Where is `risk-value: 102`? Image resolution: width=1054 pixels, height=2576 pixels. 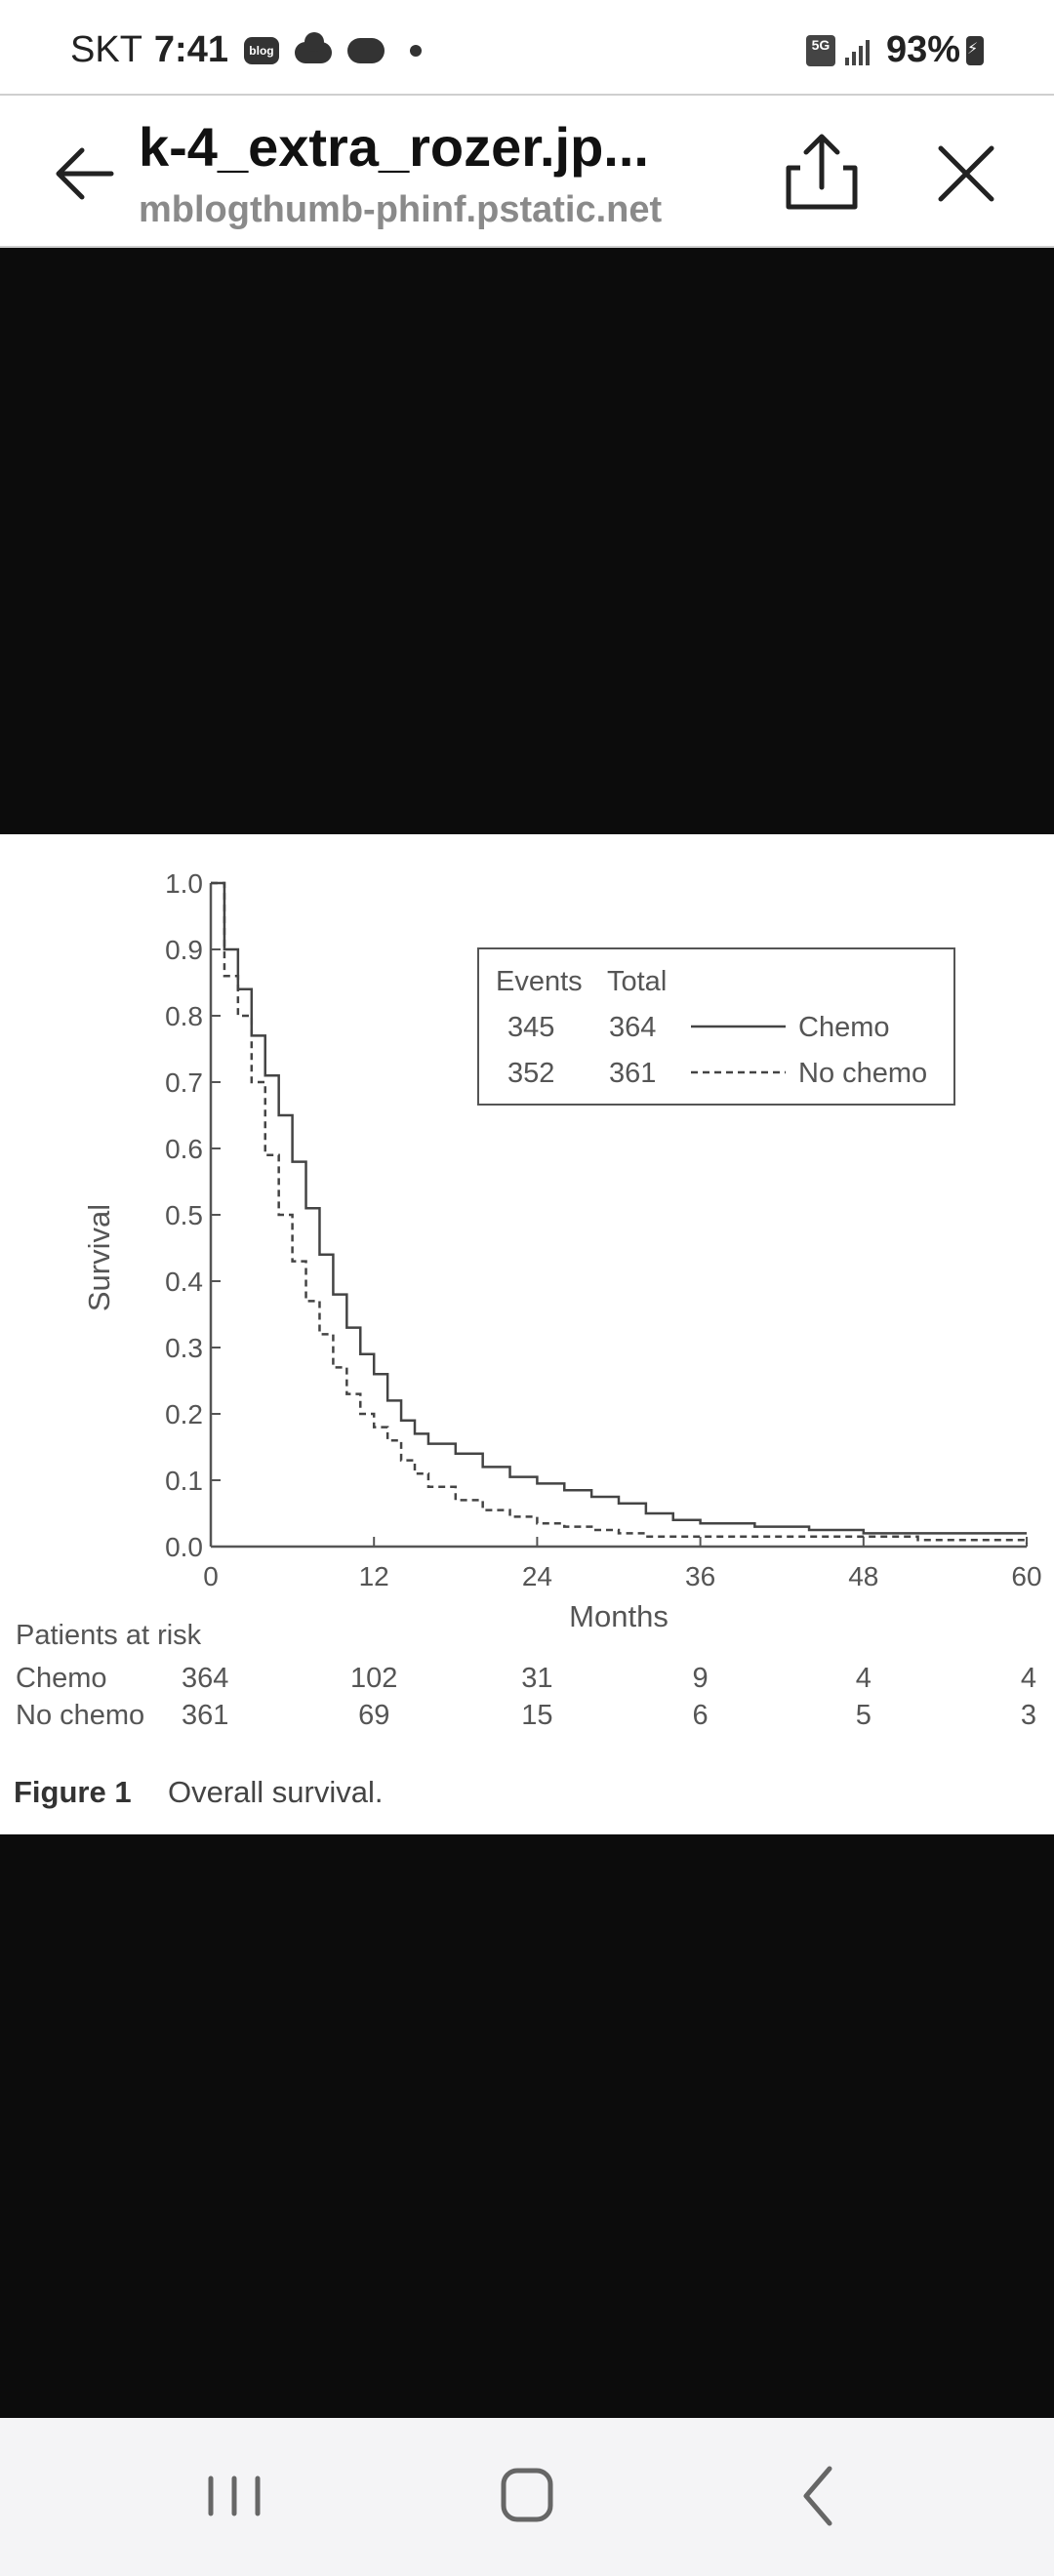 risk-value: 102 is located at coordinates (373, 1678).